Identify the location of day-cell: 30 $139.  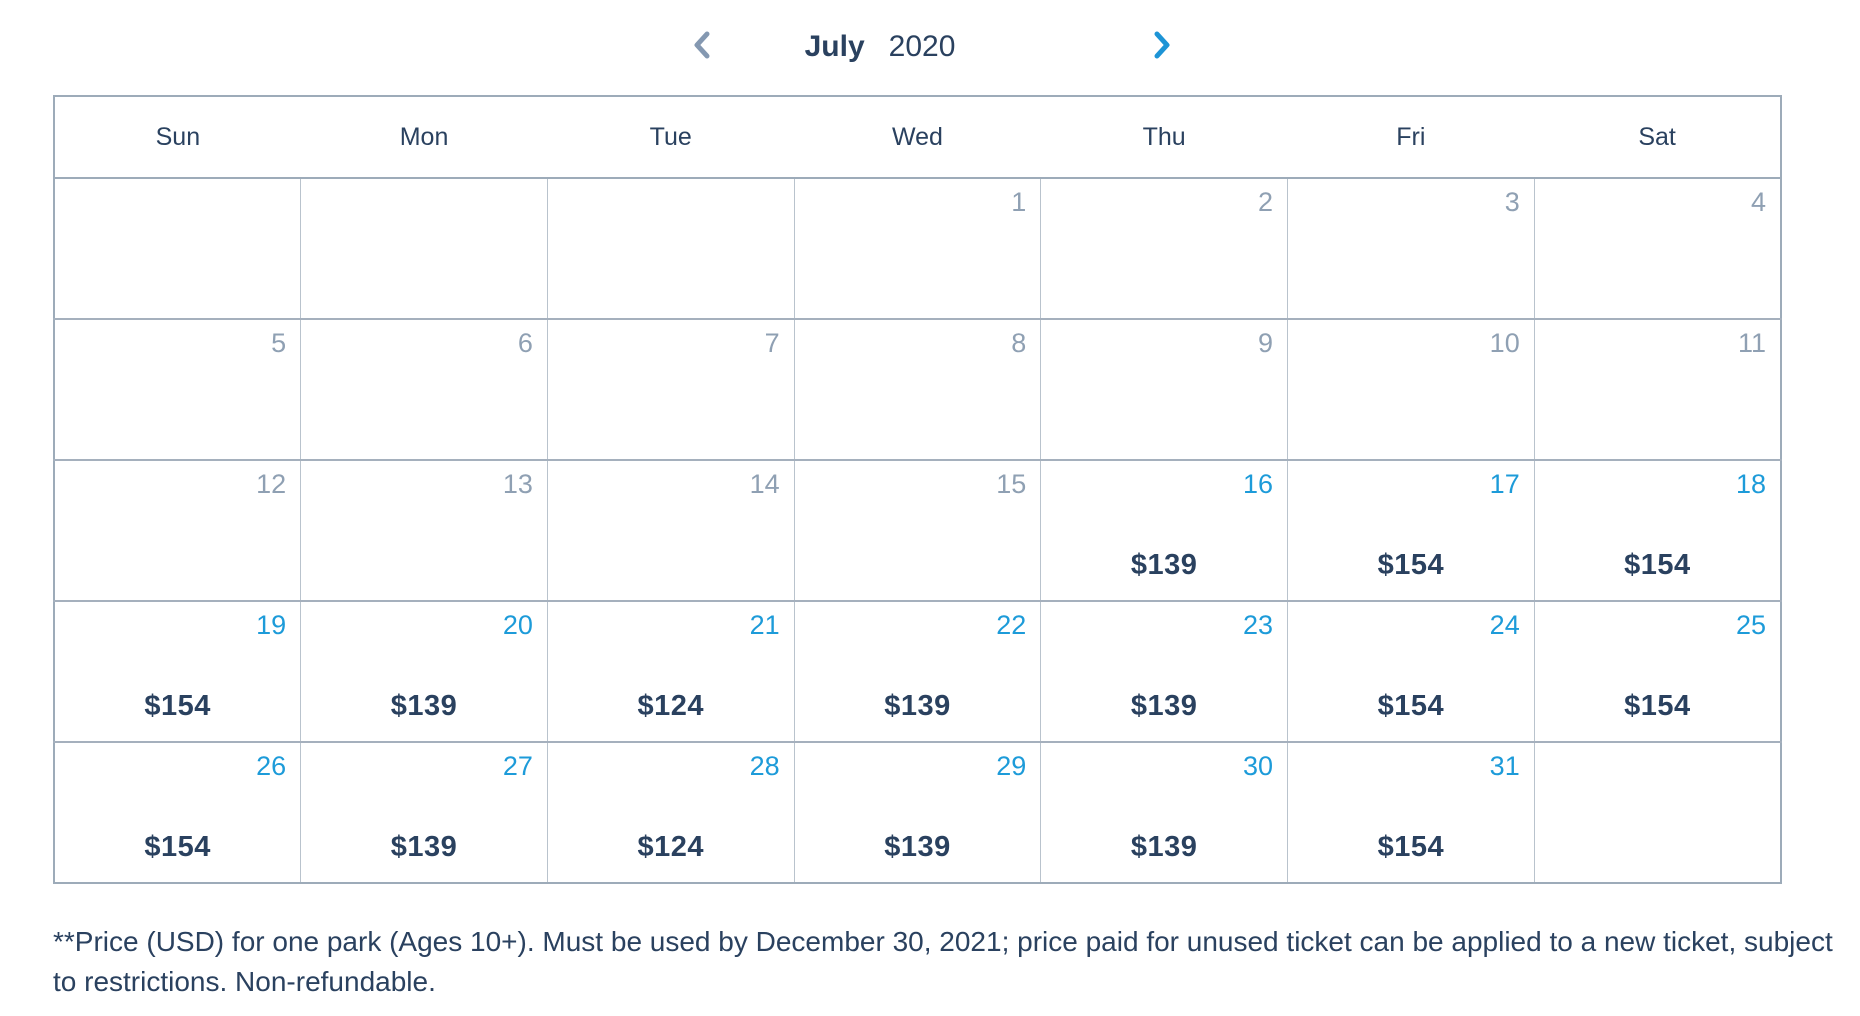
(1164, 812).